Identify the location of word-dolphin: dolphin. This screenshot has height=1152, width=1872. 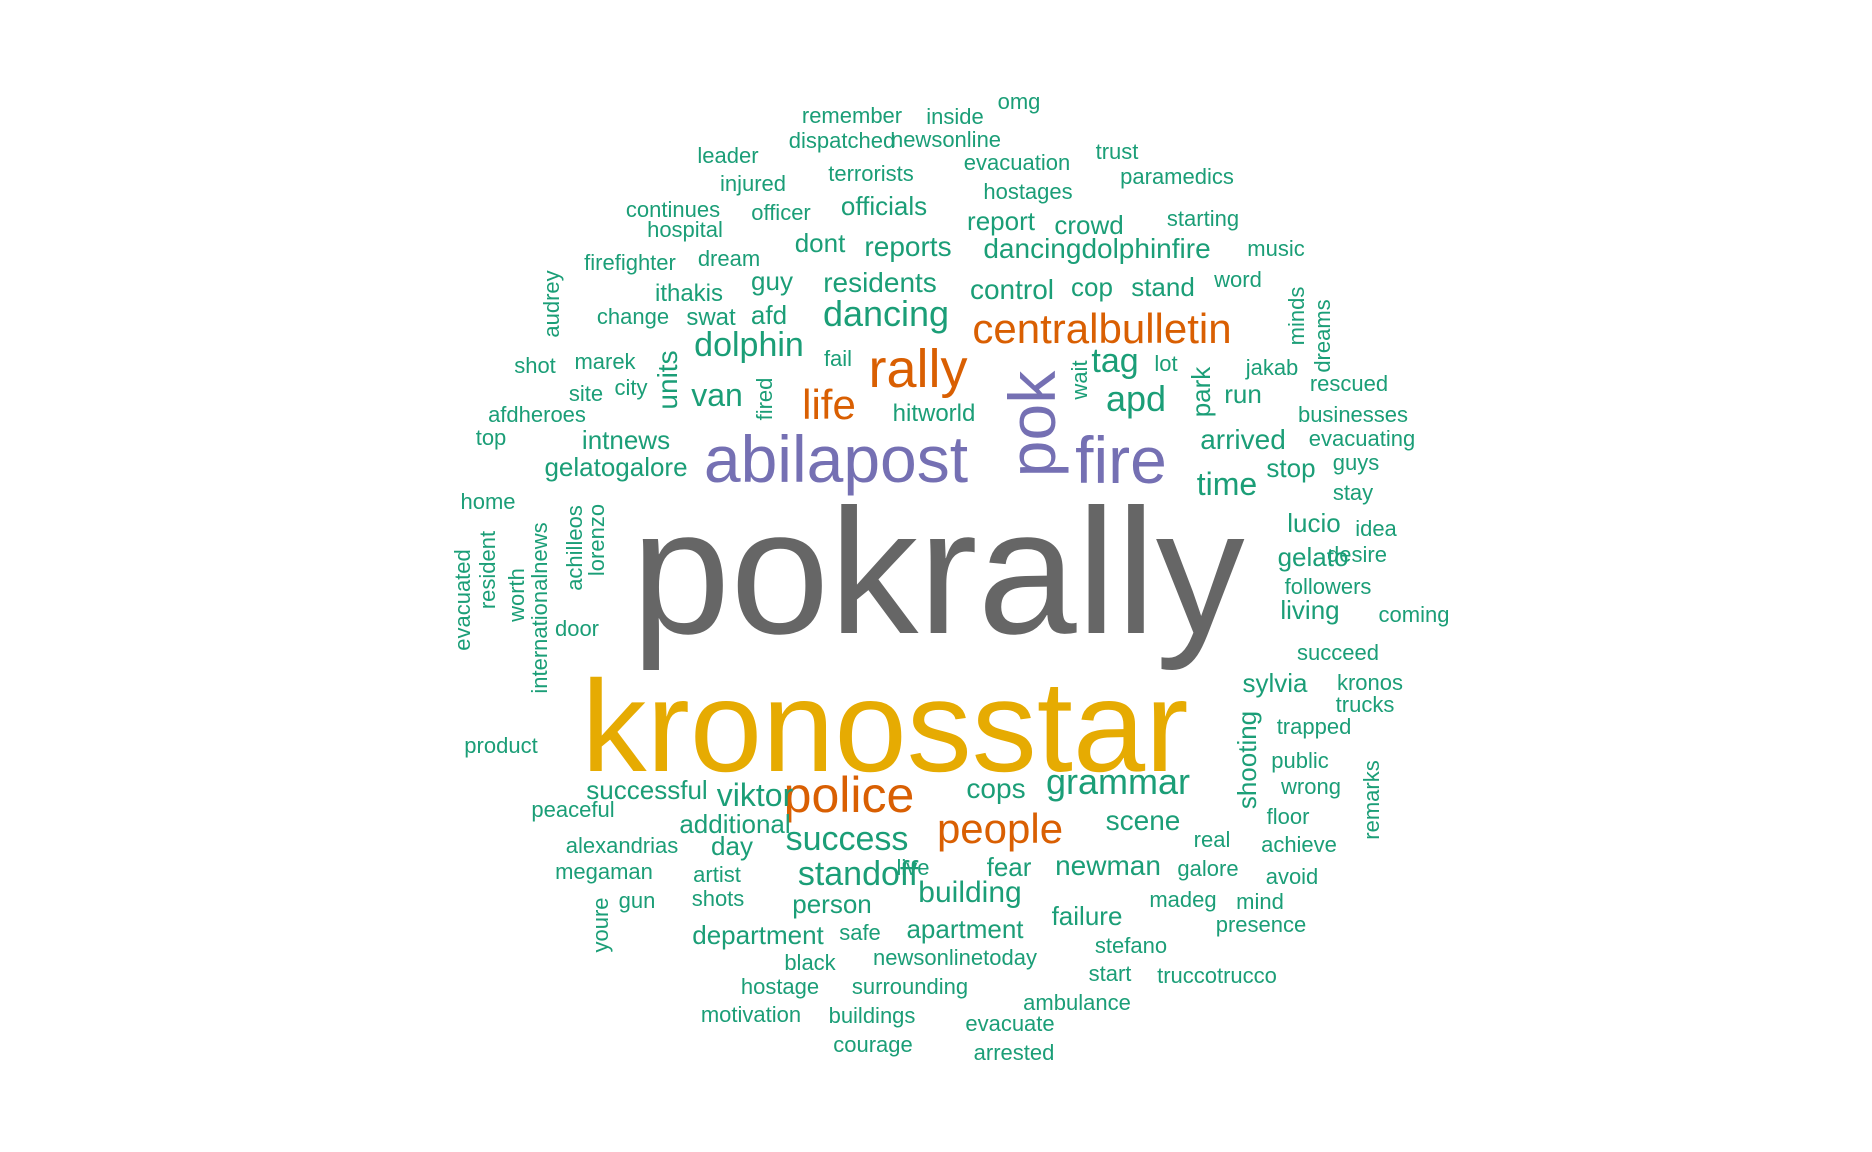
(749, 345).